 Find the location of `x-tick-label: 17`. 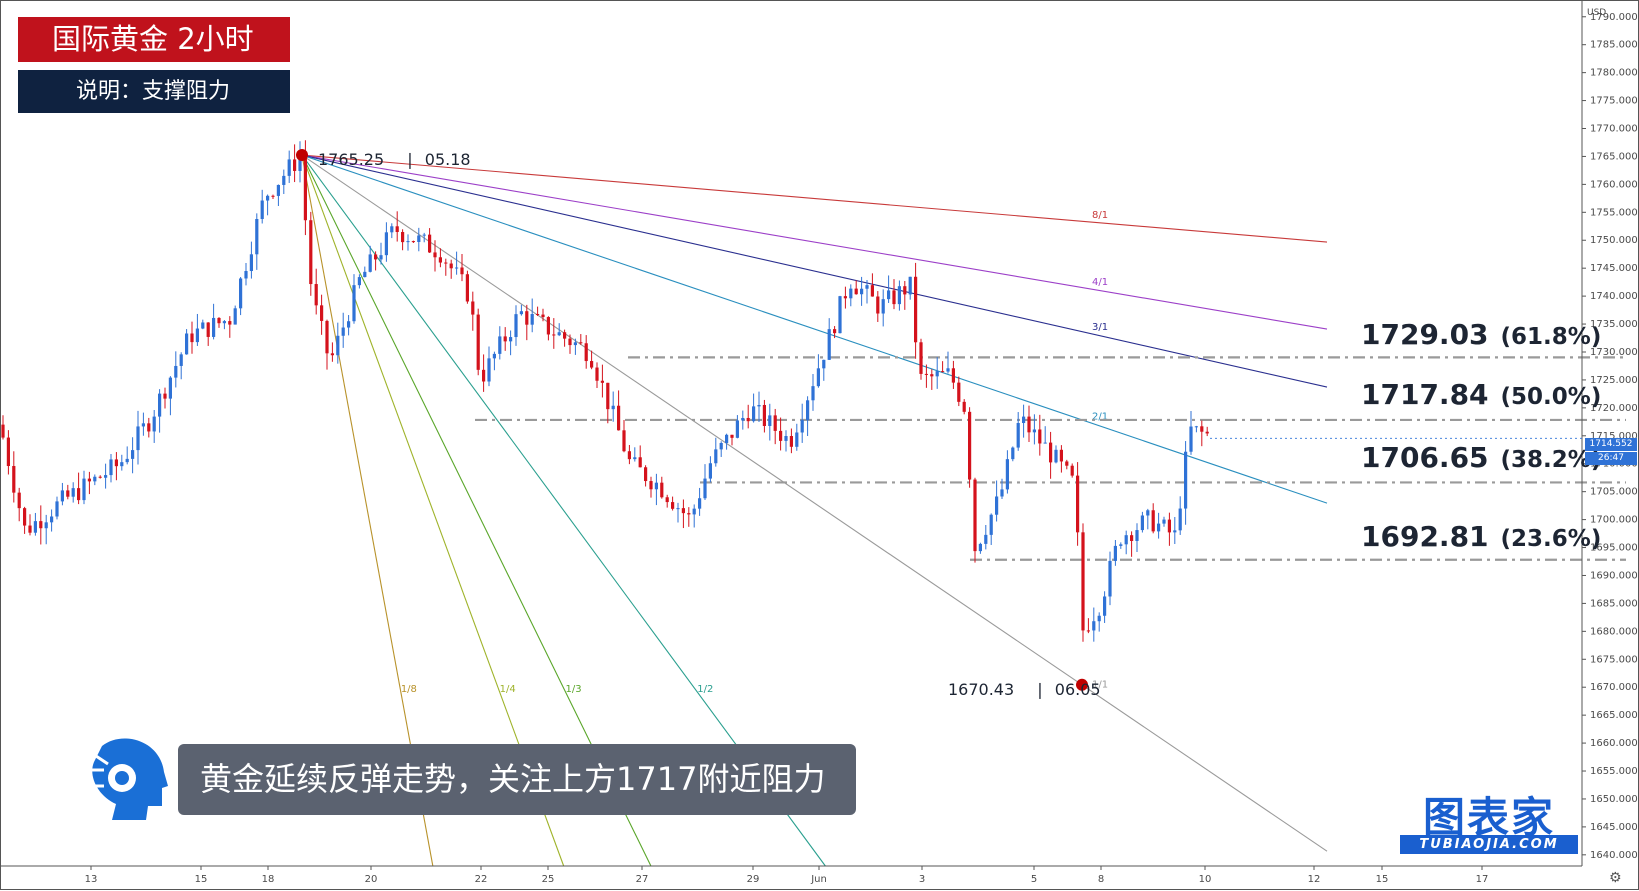

x-tick-label: 17 is located at coordinates (1482, 879).